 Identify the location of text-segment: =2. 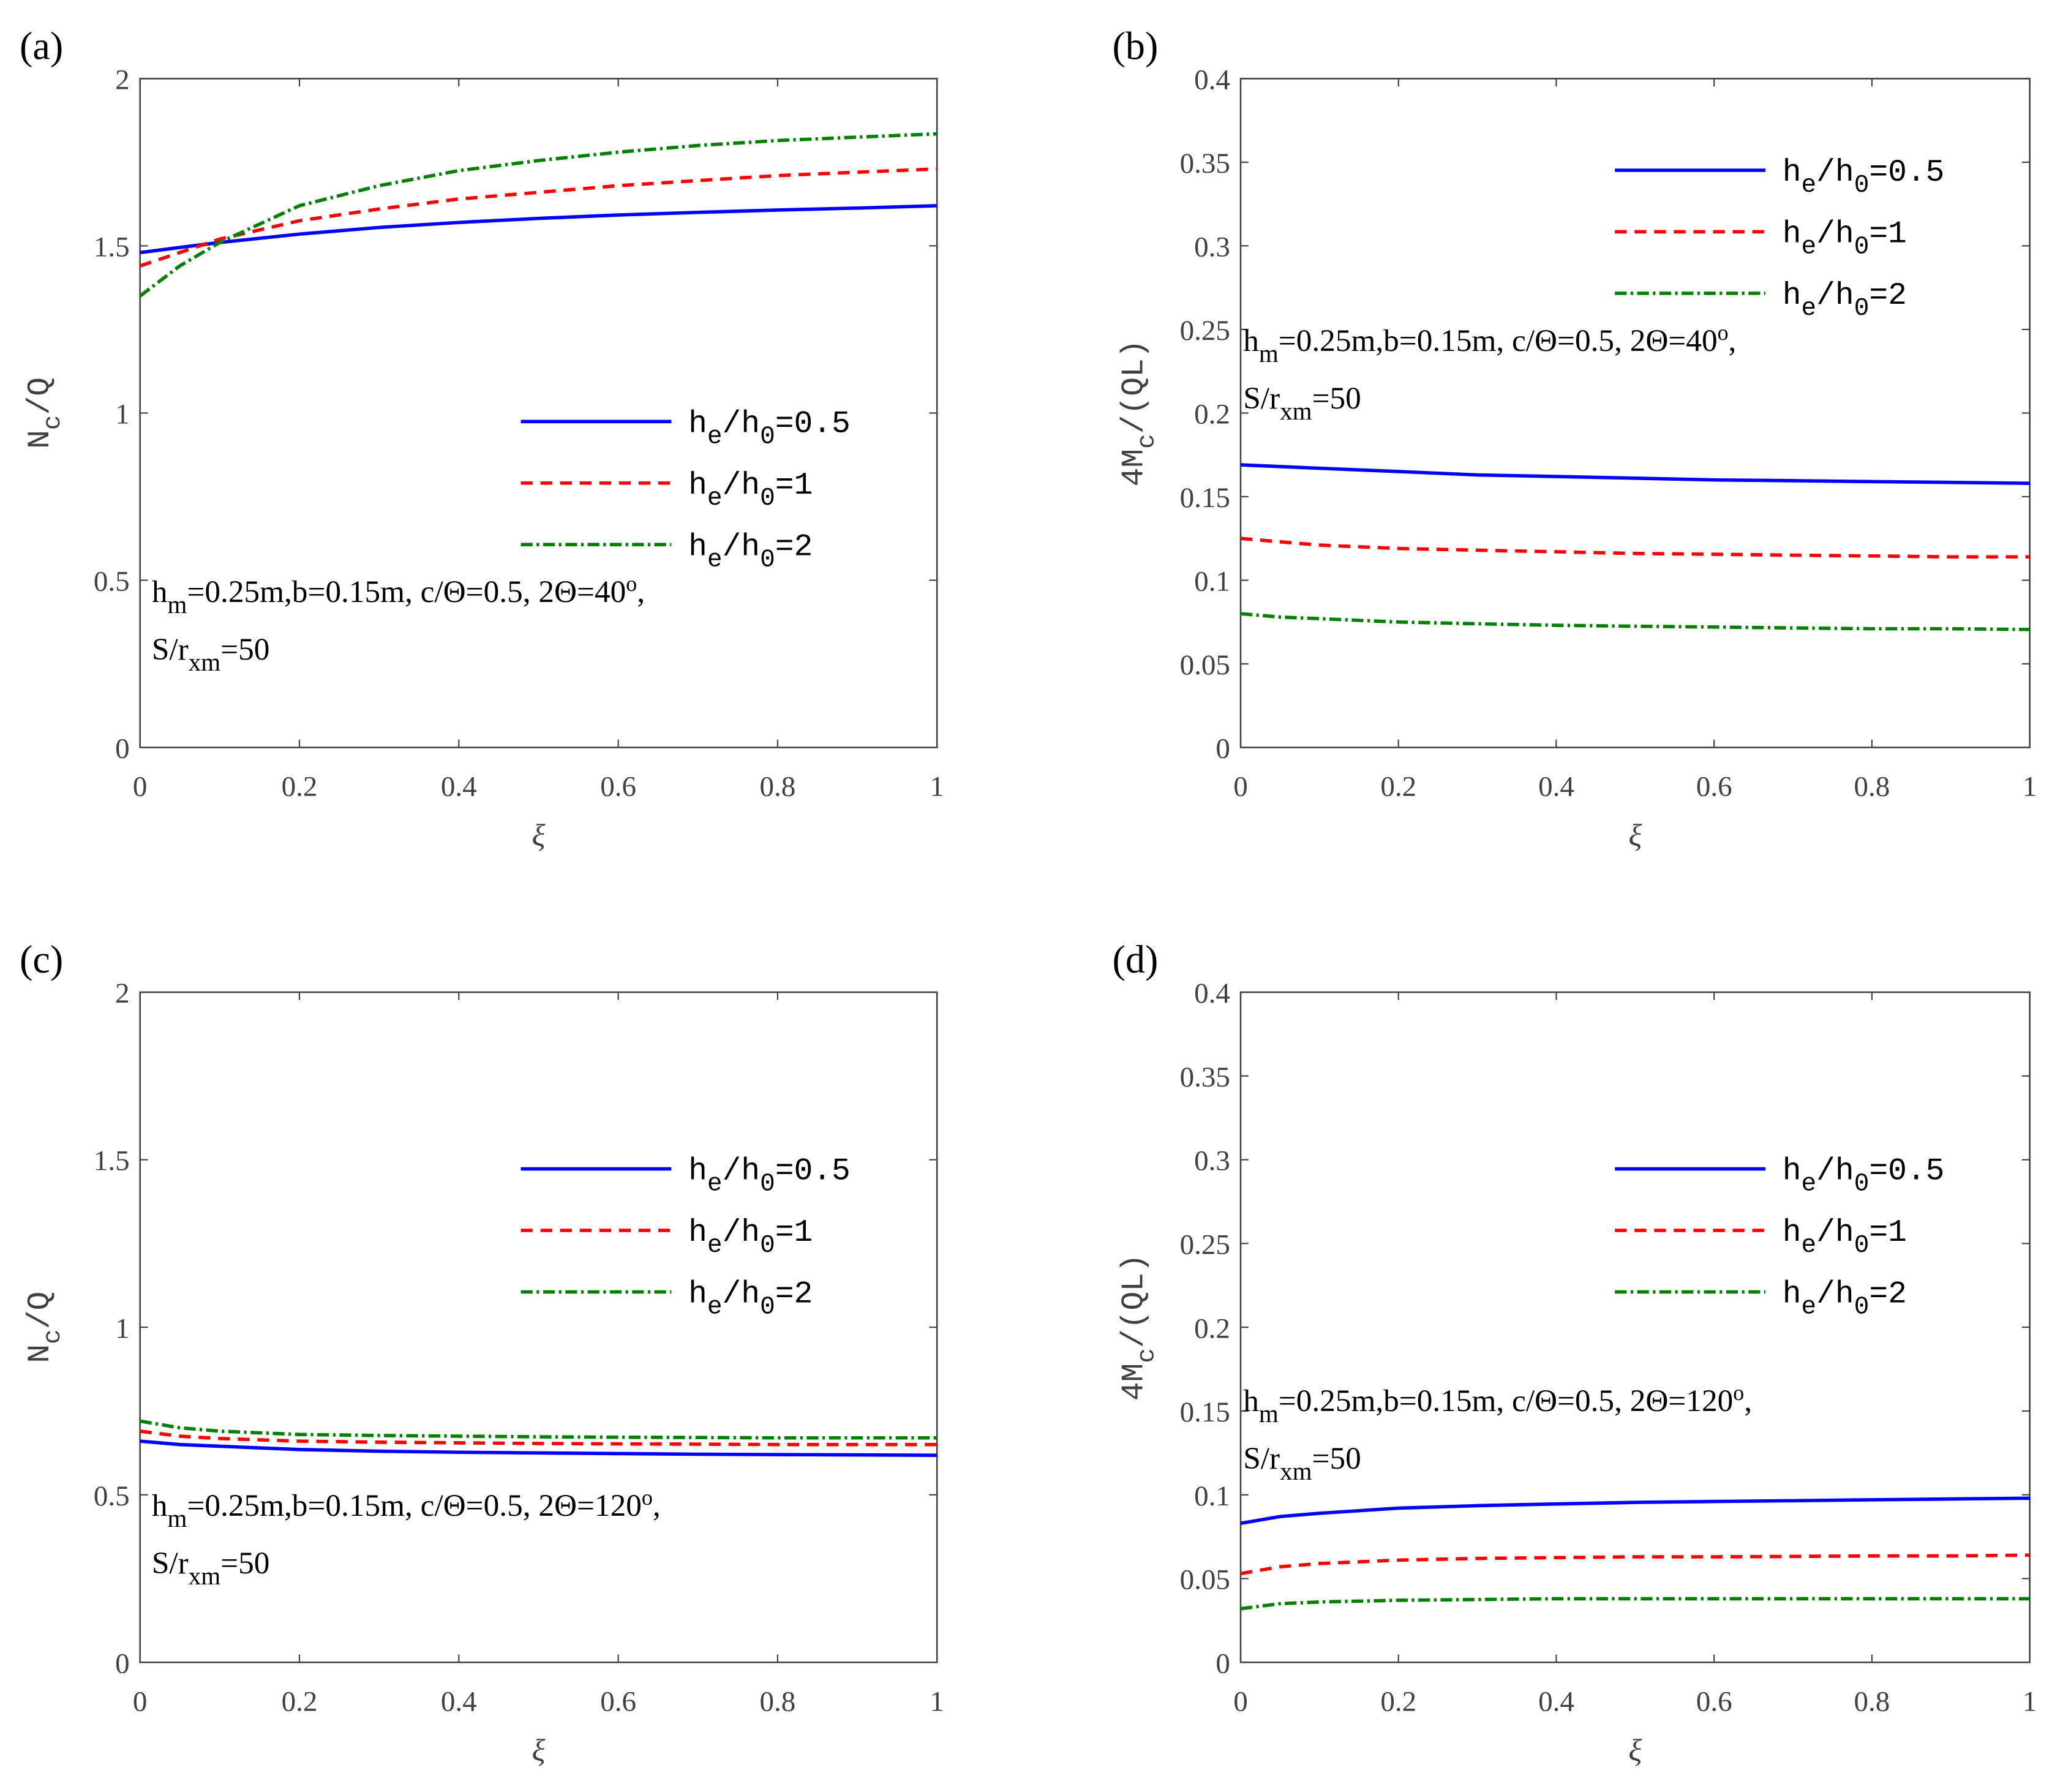
(1888, 296).